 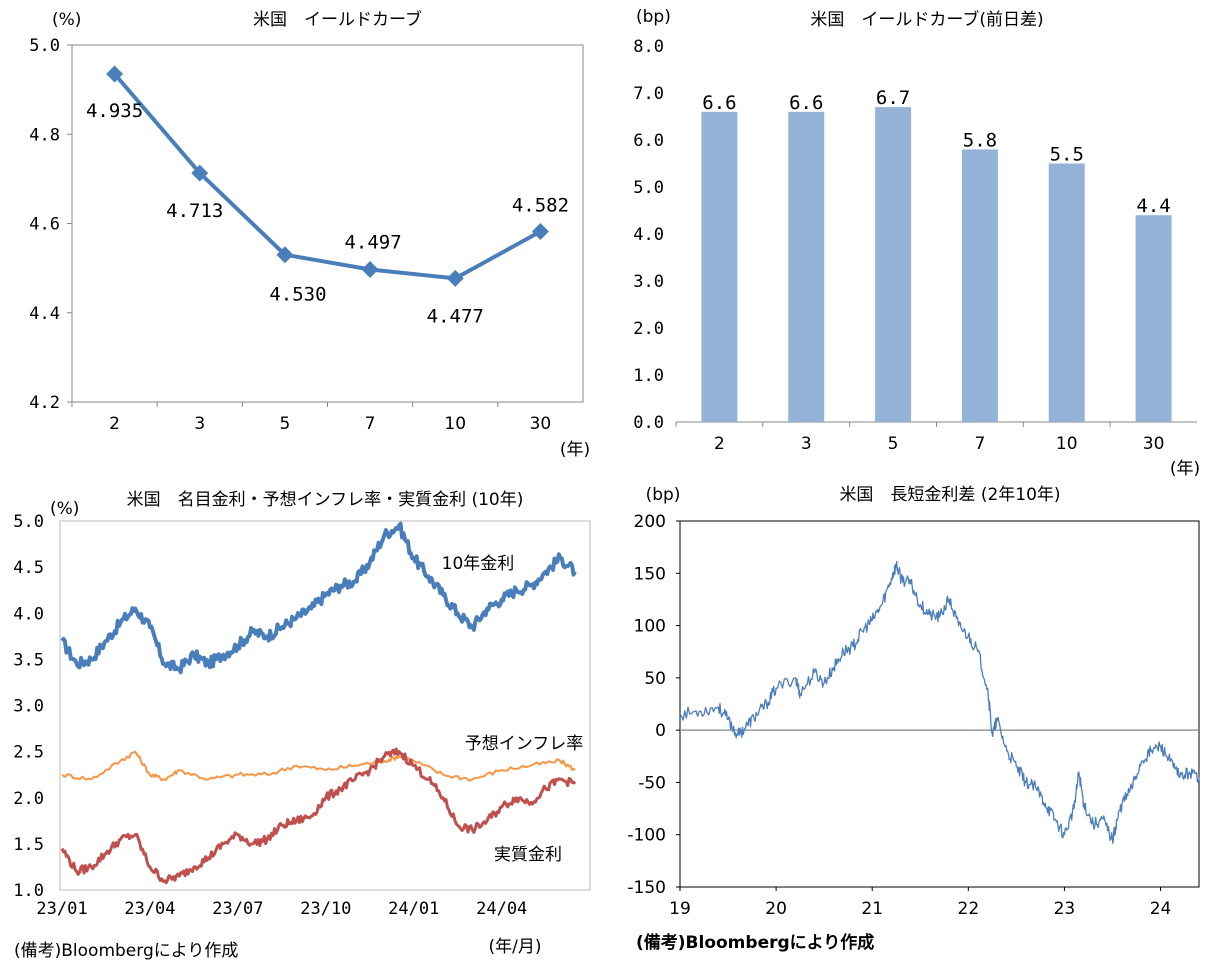 What do you see at coordinates (372, 242) in the screenshot?
I see `data-label: 4.497` at bounding box center [372, 242].